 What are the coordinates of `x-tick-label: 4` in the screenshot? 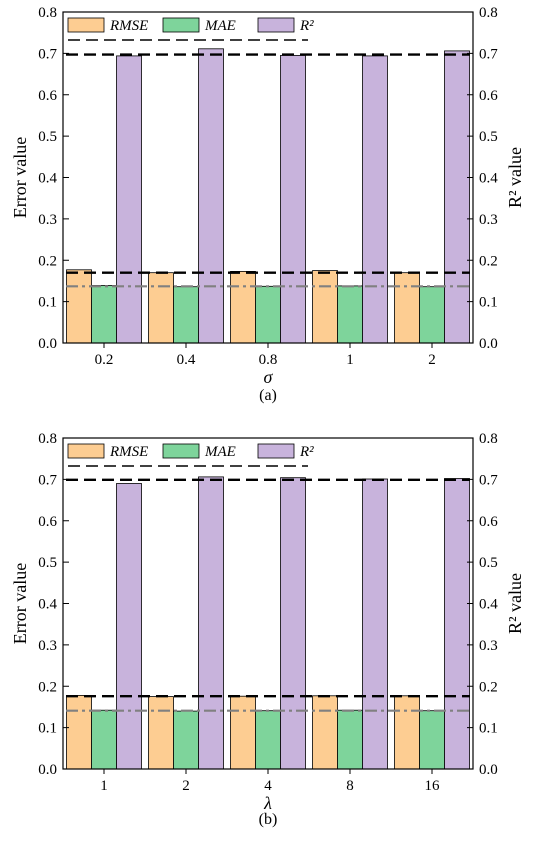 It's located at (268, 786).